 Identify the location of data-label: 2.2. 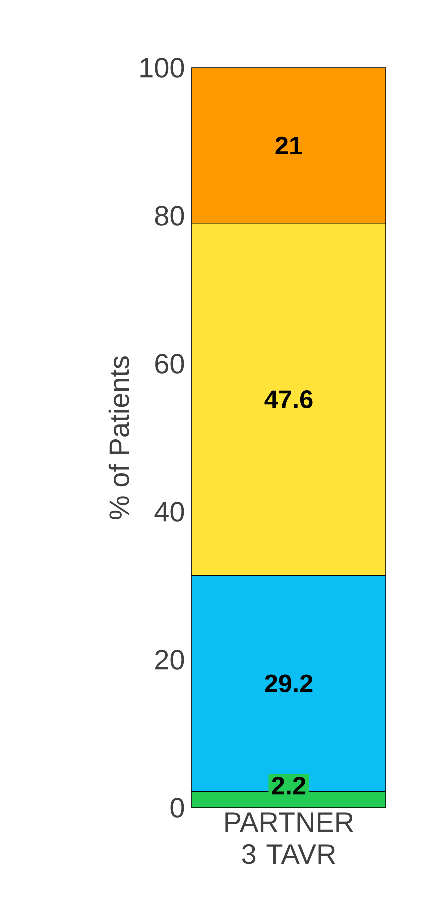
(289, 785).